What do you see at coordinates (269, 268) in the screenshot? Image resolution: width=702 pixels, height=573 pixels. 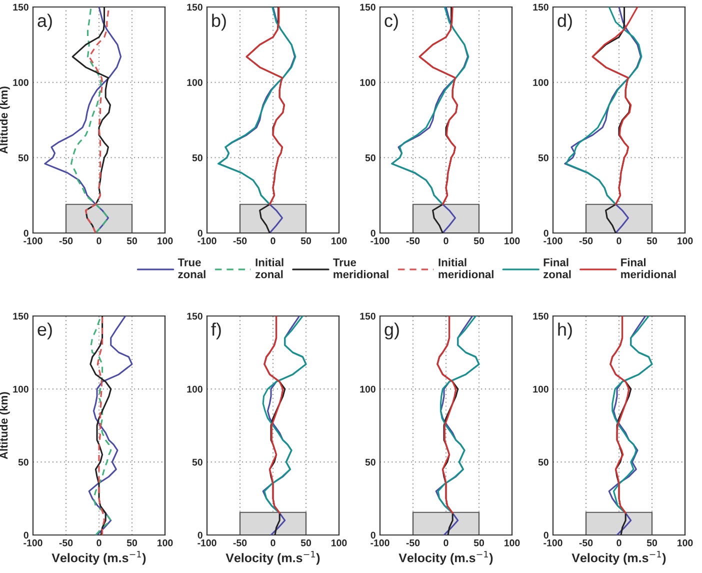 I see `legend-label: Initial zonal` at bounding box center [269, 268].